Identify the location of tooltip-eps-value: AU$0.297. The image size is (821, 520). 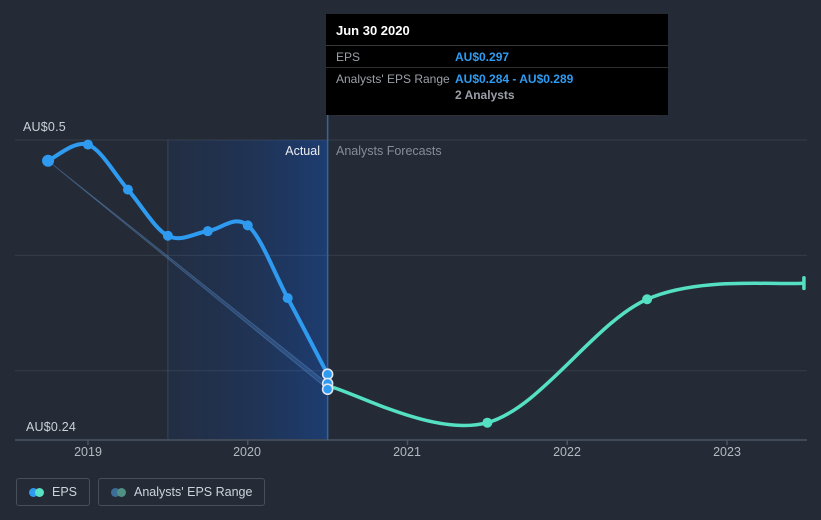
(482, 57).